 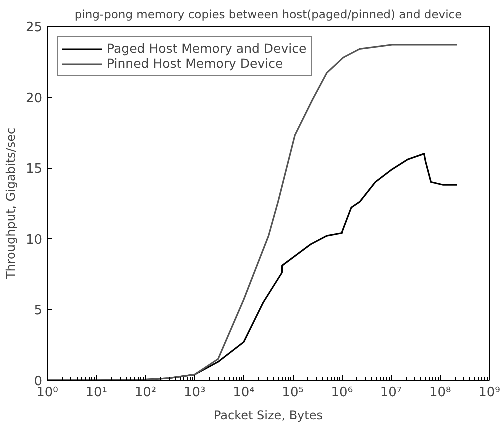 I want to click on x-tick-label: 10², so click(x=145, y=393).